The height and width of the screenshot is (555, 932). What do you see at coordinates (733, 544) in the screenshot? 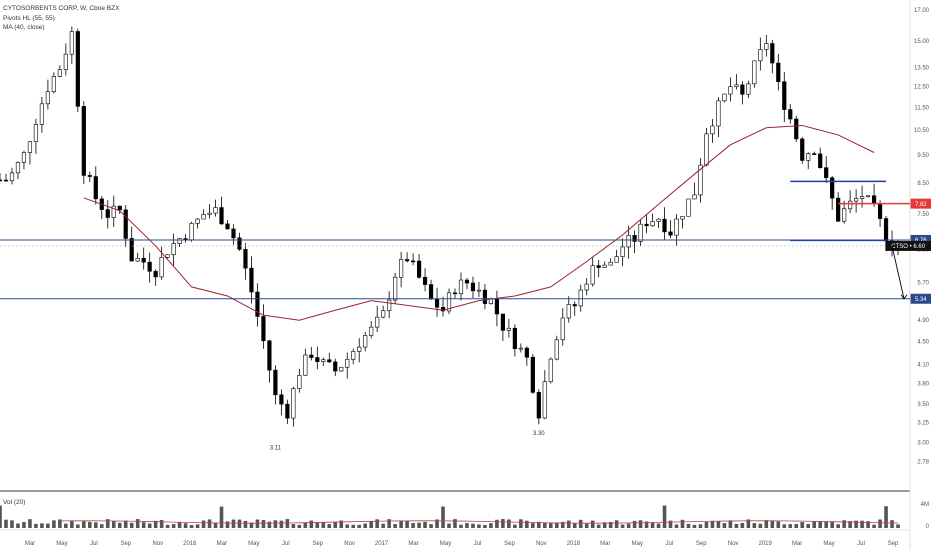
I see `x-tick-label-22: Nov` at bounding box center [733, 544].